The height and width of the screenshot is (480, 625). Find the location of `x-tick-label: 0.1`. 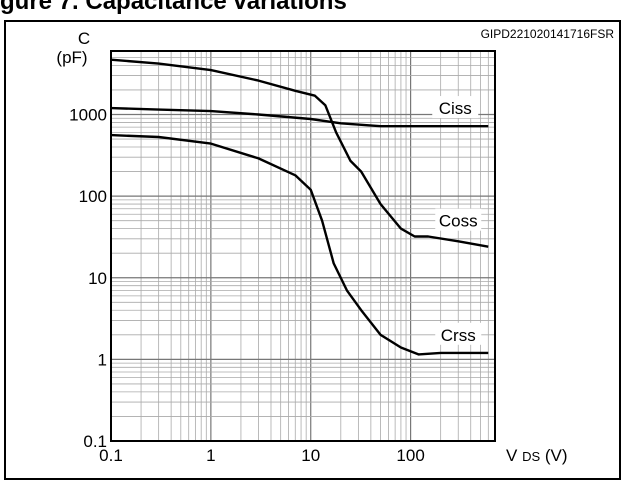

x-tick-label: 0.1 is located at coordinates (111, 455).